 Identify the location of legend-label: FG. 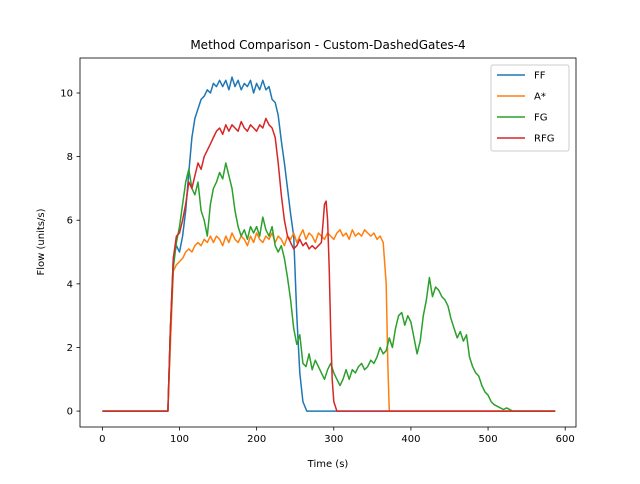
(541, 118).